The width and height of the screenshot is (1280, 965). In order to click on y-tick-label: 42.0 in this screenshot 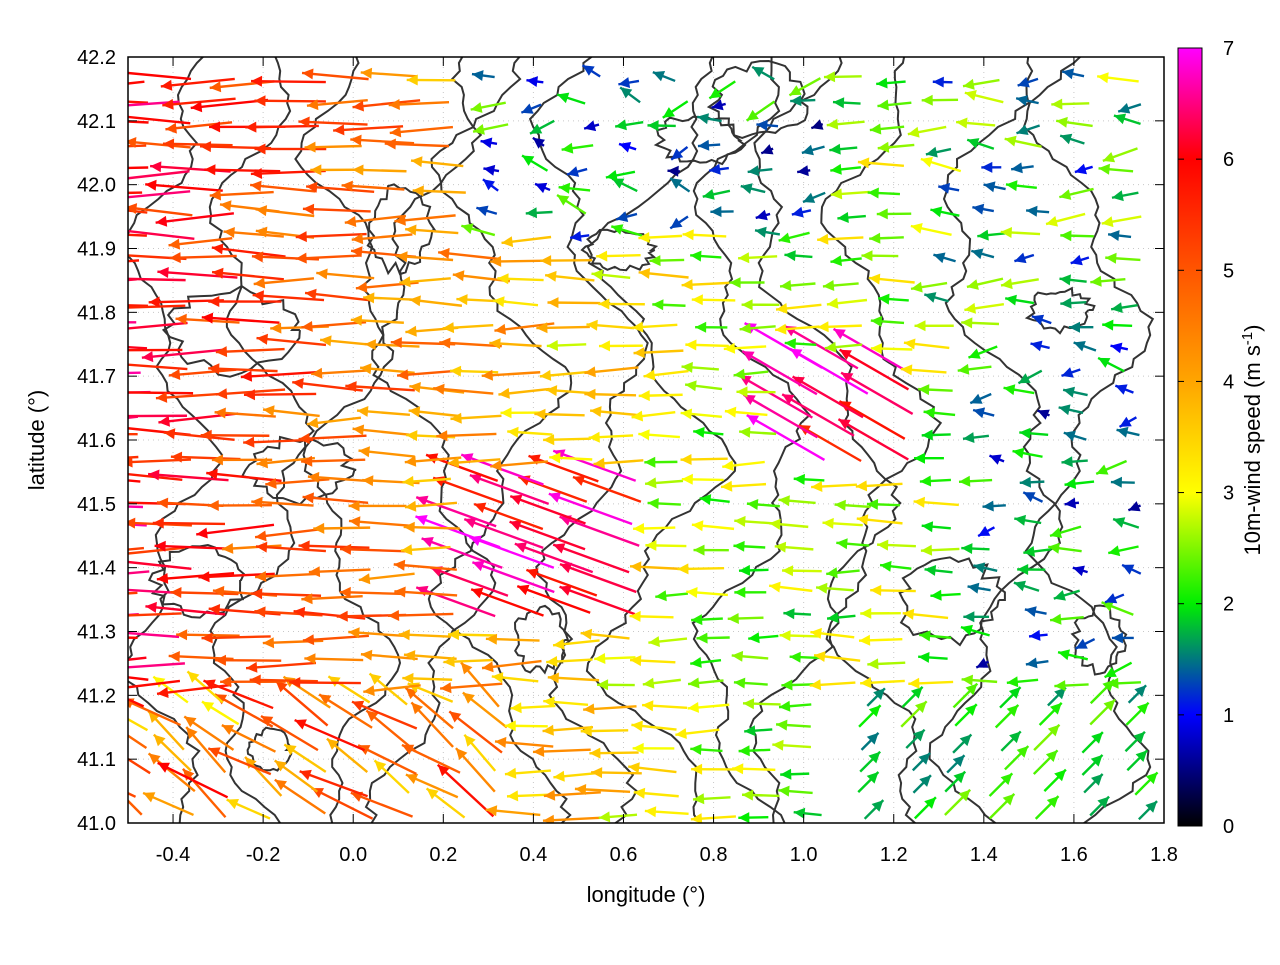, I will do `click(96, 186)`.